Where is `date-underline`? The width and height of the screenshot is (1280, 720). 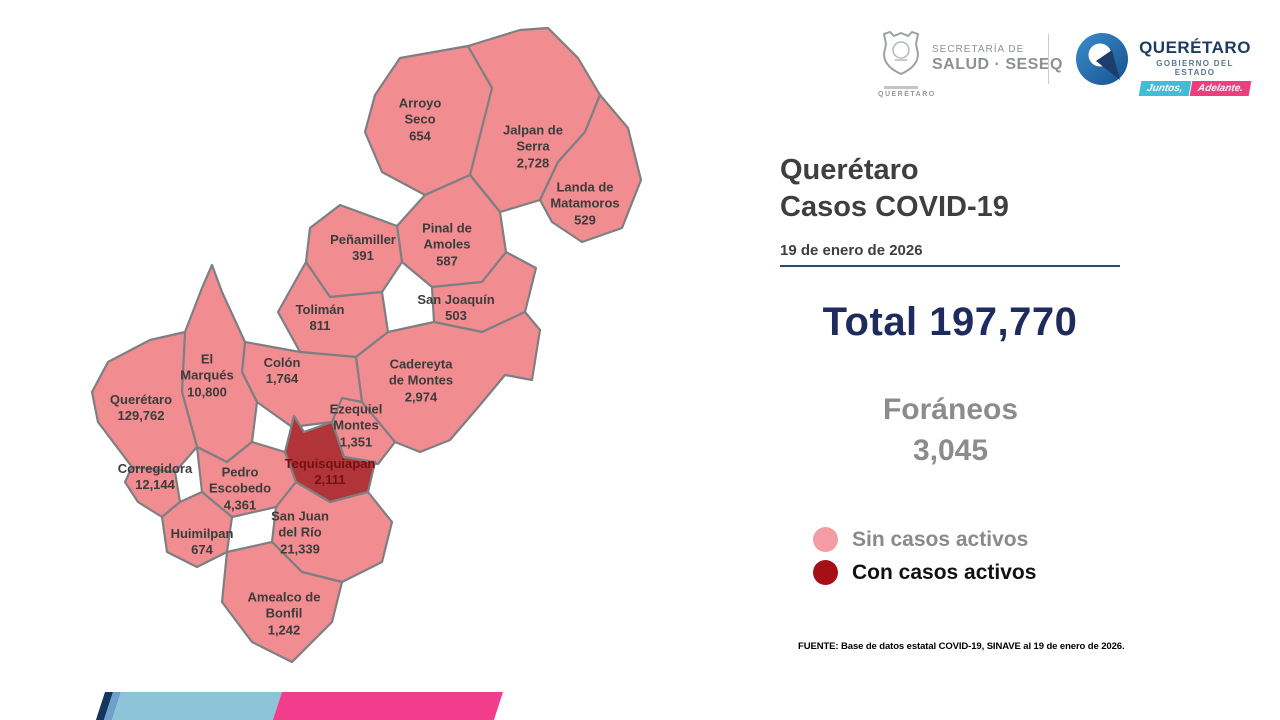 date-underline is located at coordinates (950, 266).